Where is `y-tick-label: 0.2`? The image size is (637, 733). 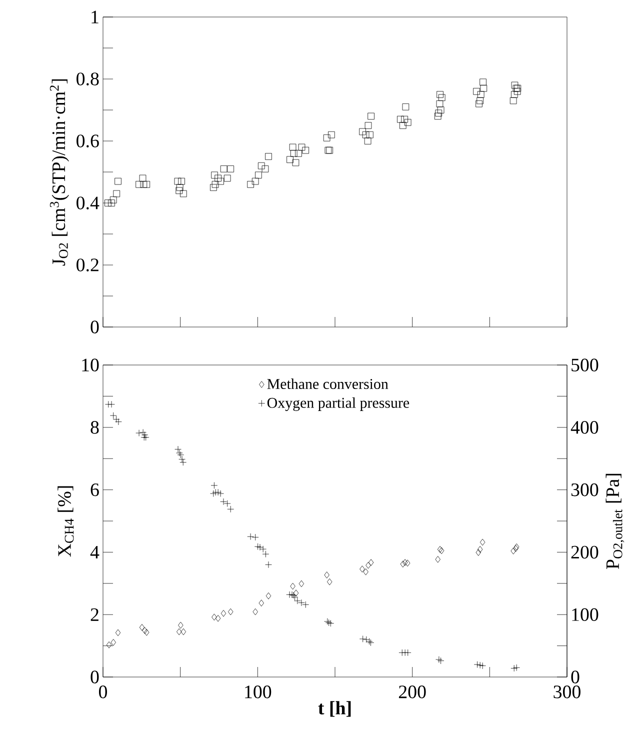 y-tick-label: 0.2 is located at coordinates (87, 265).